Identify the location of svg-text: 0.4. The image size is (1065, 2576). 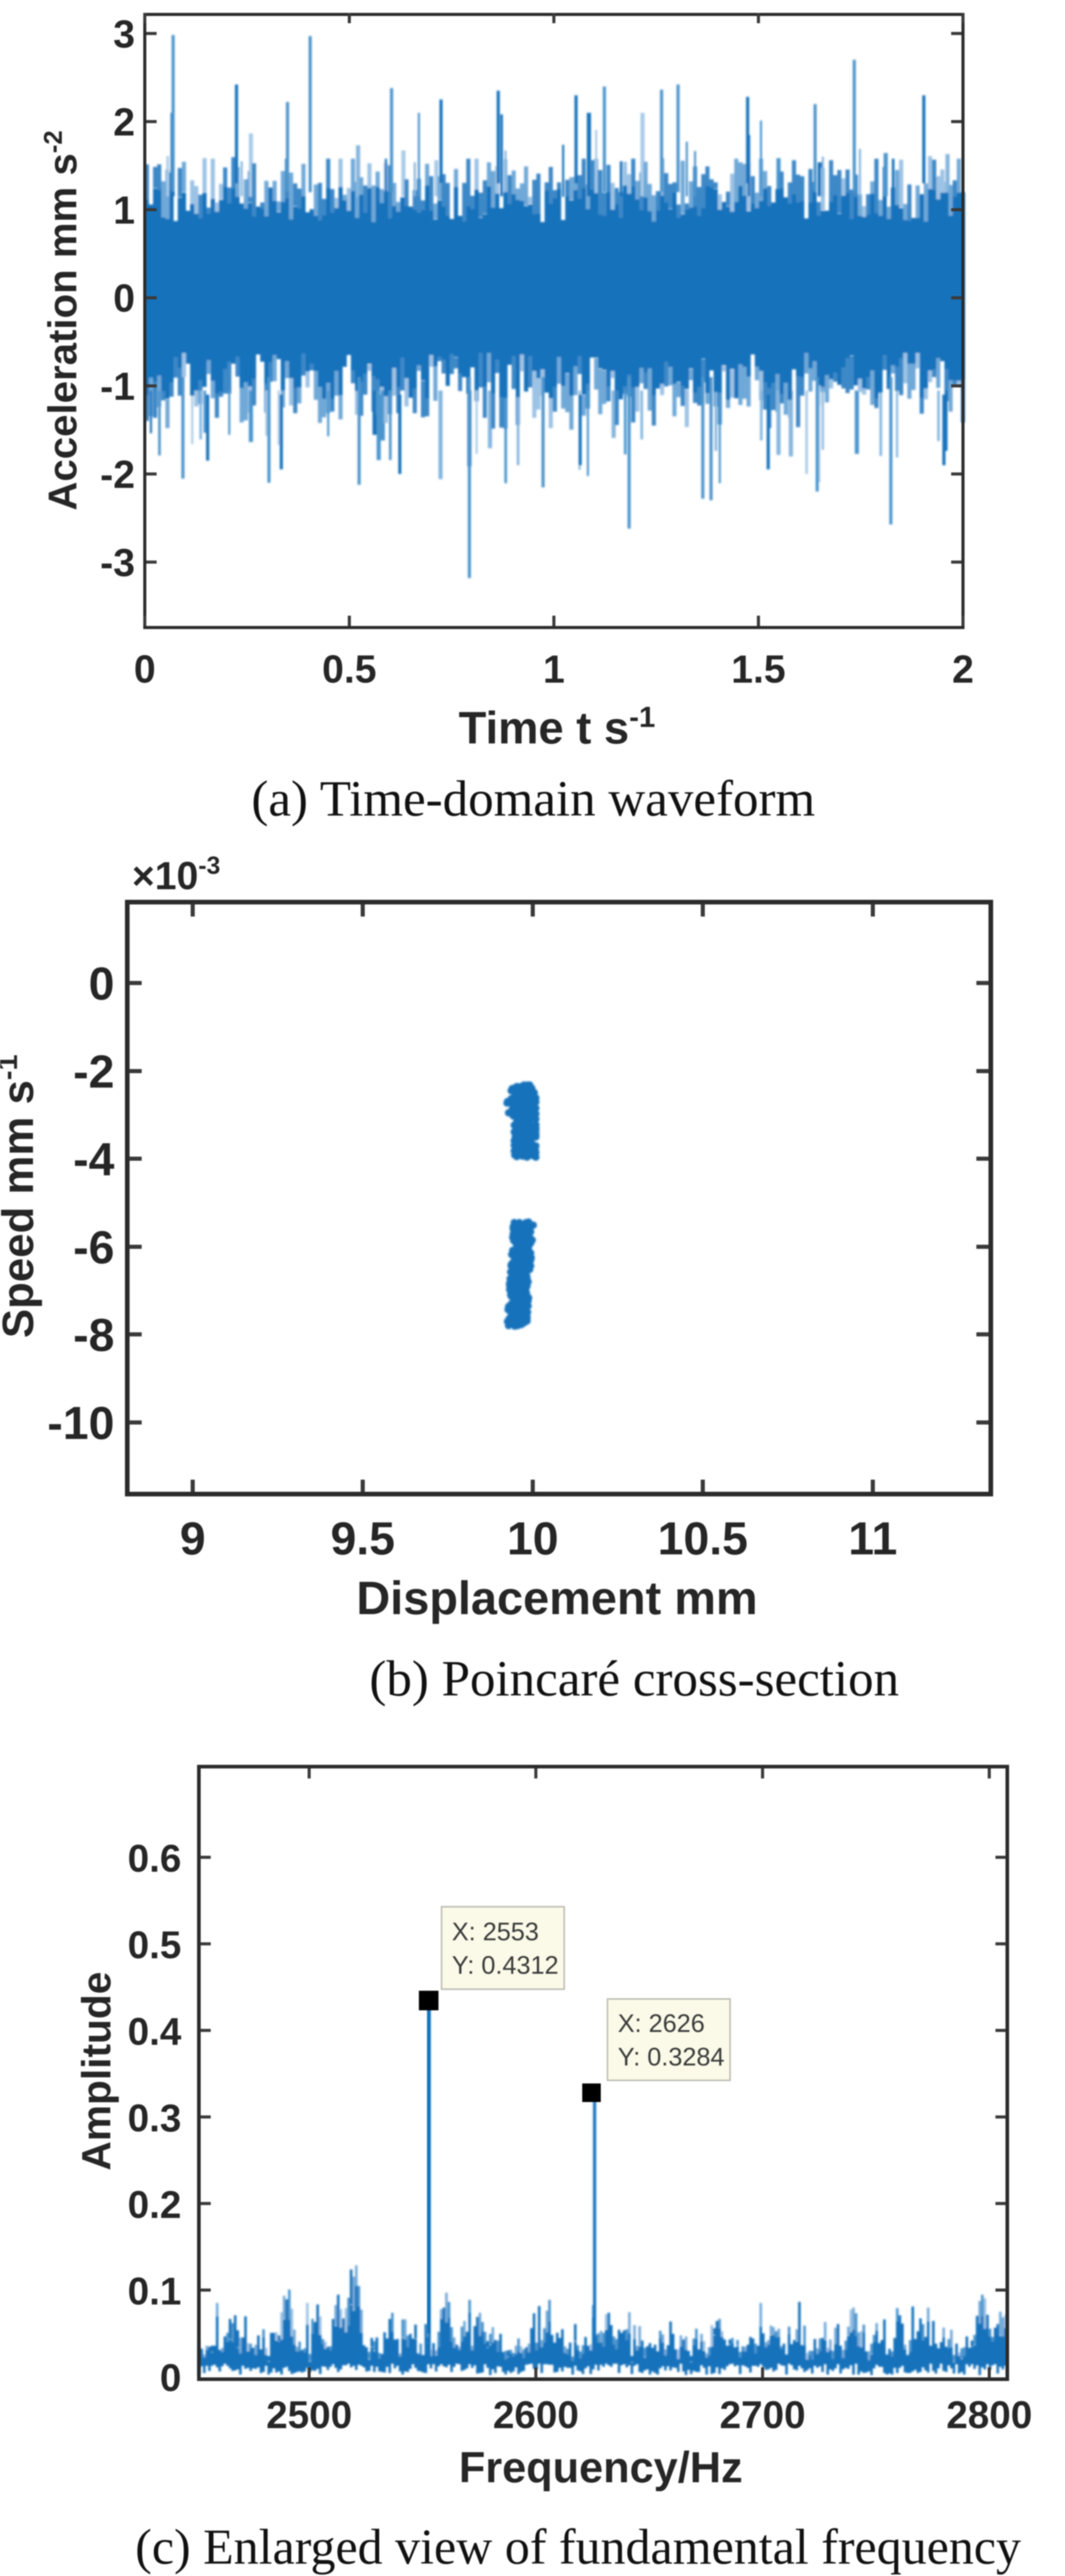
(155, 2031).